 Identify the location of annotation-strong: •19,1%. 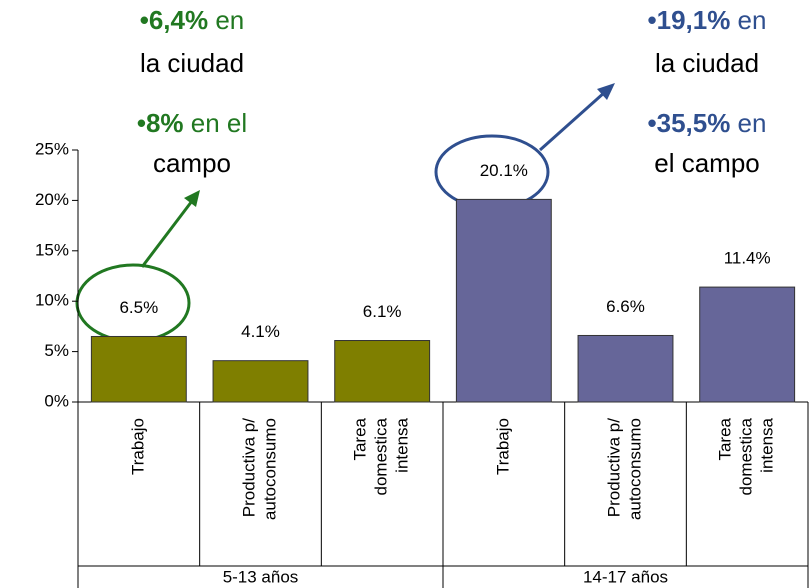
(689, 20).